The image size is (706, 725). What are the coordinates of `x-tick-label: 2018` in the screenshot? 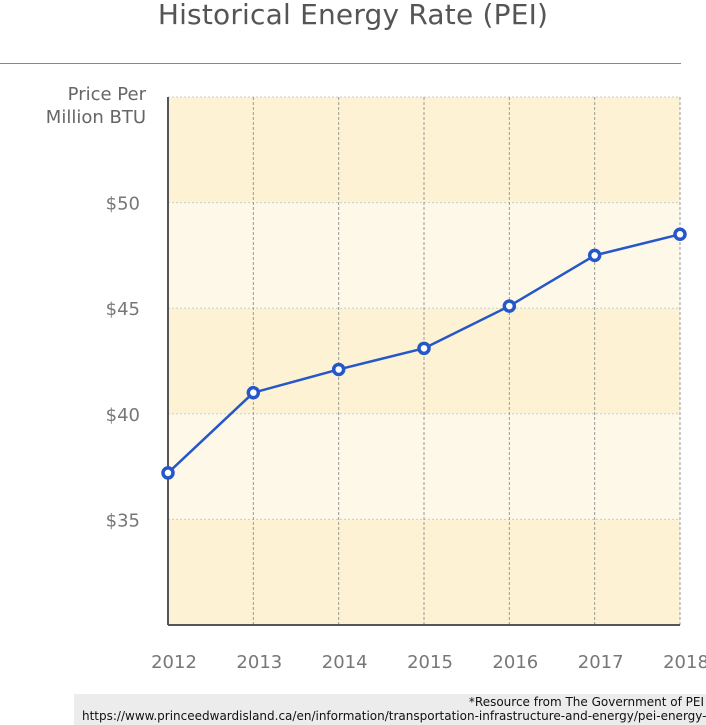 It's located at (684, 662).